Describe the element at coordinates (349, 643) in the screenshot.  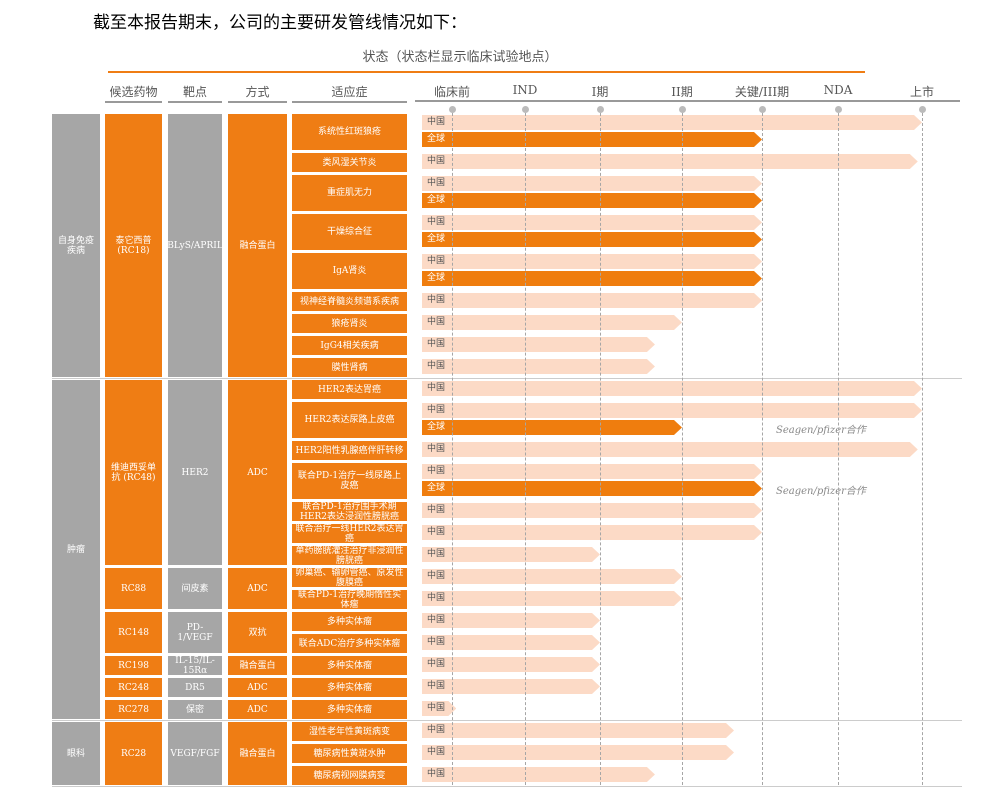
I see `indication: 联合ADC治疗多种实体瘤` at that location.